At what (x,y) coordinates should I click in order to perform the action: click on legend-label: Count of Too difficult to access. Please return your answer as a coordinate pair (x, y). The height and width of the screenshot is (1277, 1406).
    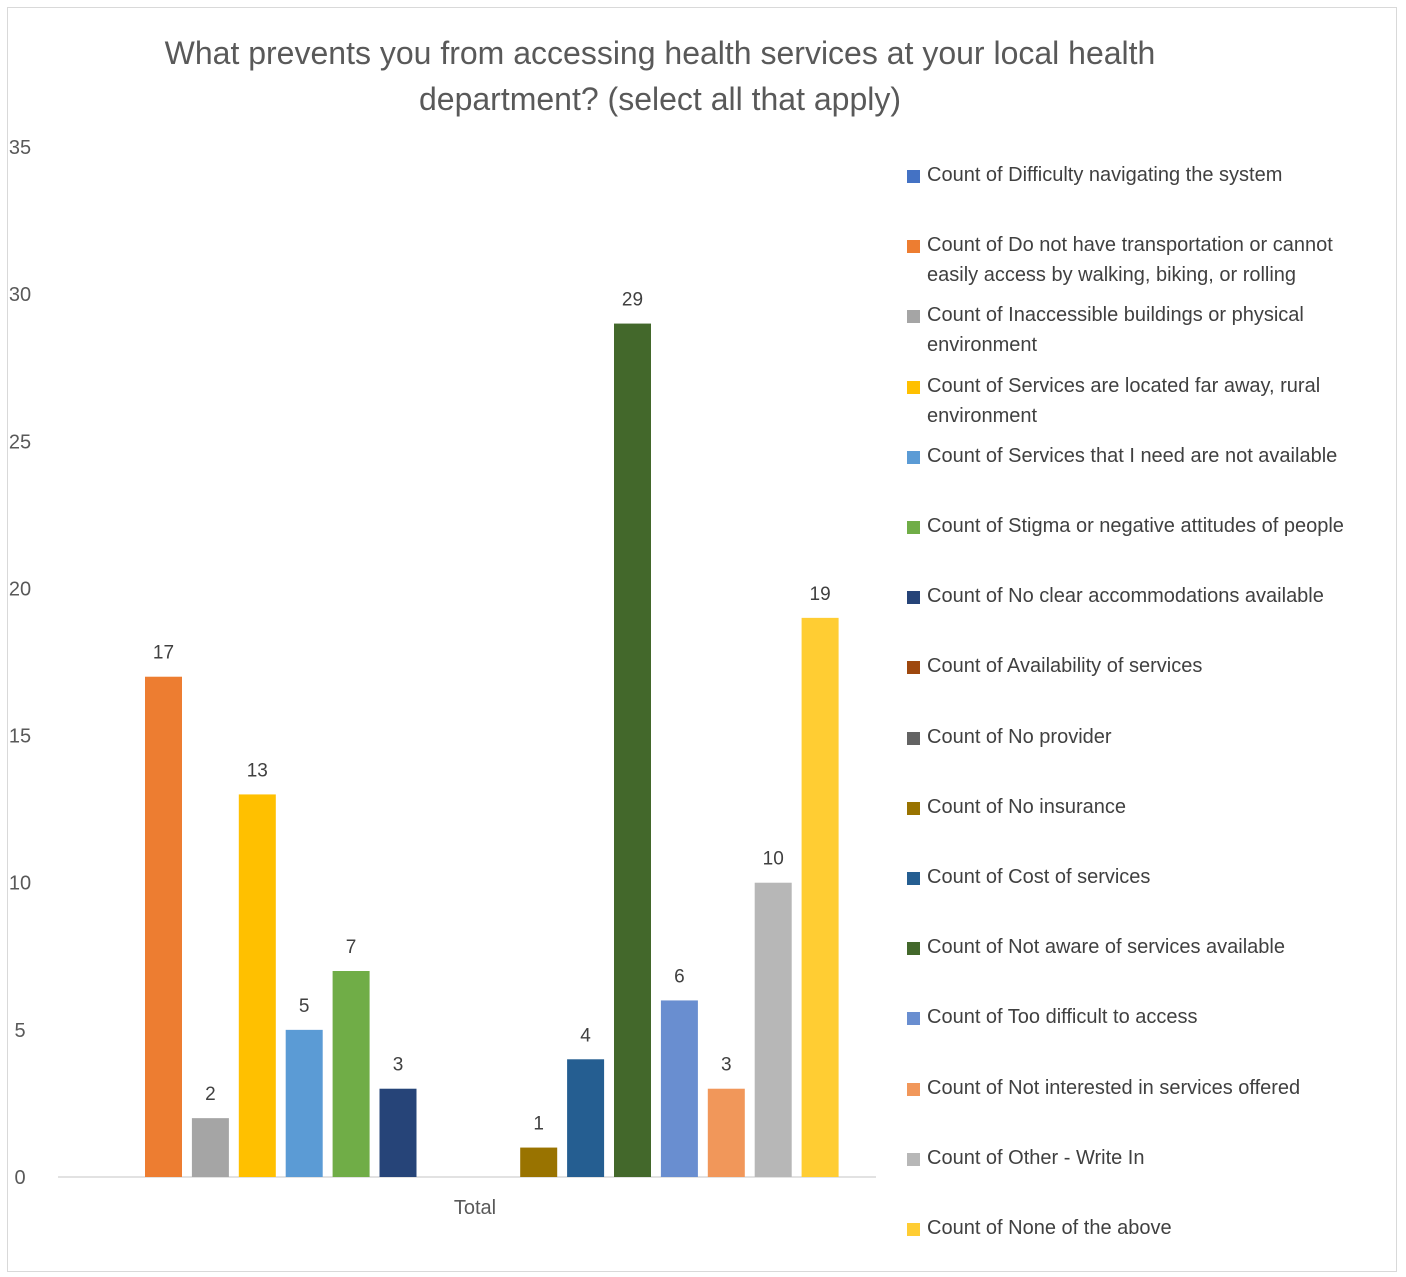
    Looking at the image, I should click on (1062, 1017).